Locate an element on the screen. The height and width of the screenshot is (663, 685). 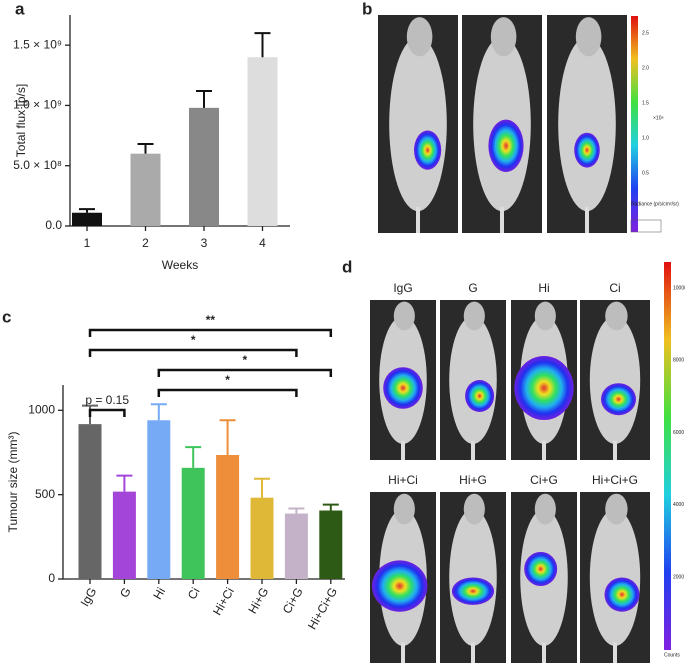
colorbar-title: Counts is located at coordinates (672, 655).